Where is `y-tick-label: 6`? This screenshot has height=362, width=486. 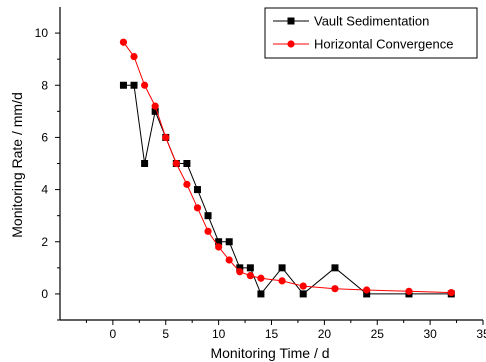
y-tick-label: 6 is located at coordinates (44, 137).